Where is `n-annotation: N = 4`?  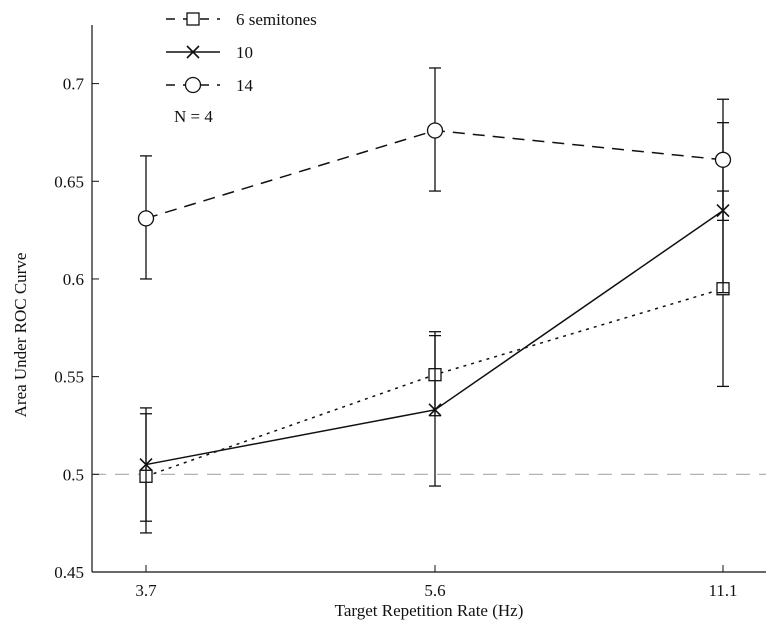
n-annotation: N = 4 is located at coordinates (193, 116).